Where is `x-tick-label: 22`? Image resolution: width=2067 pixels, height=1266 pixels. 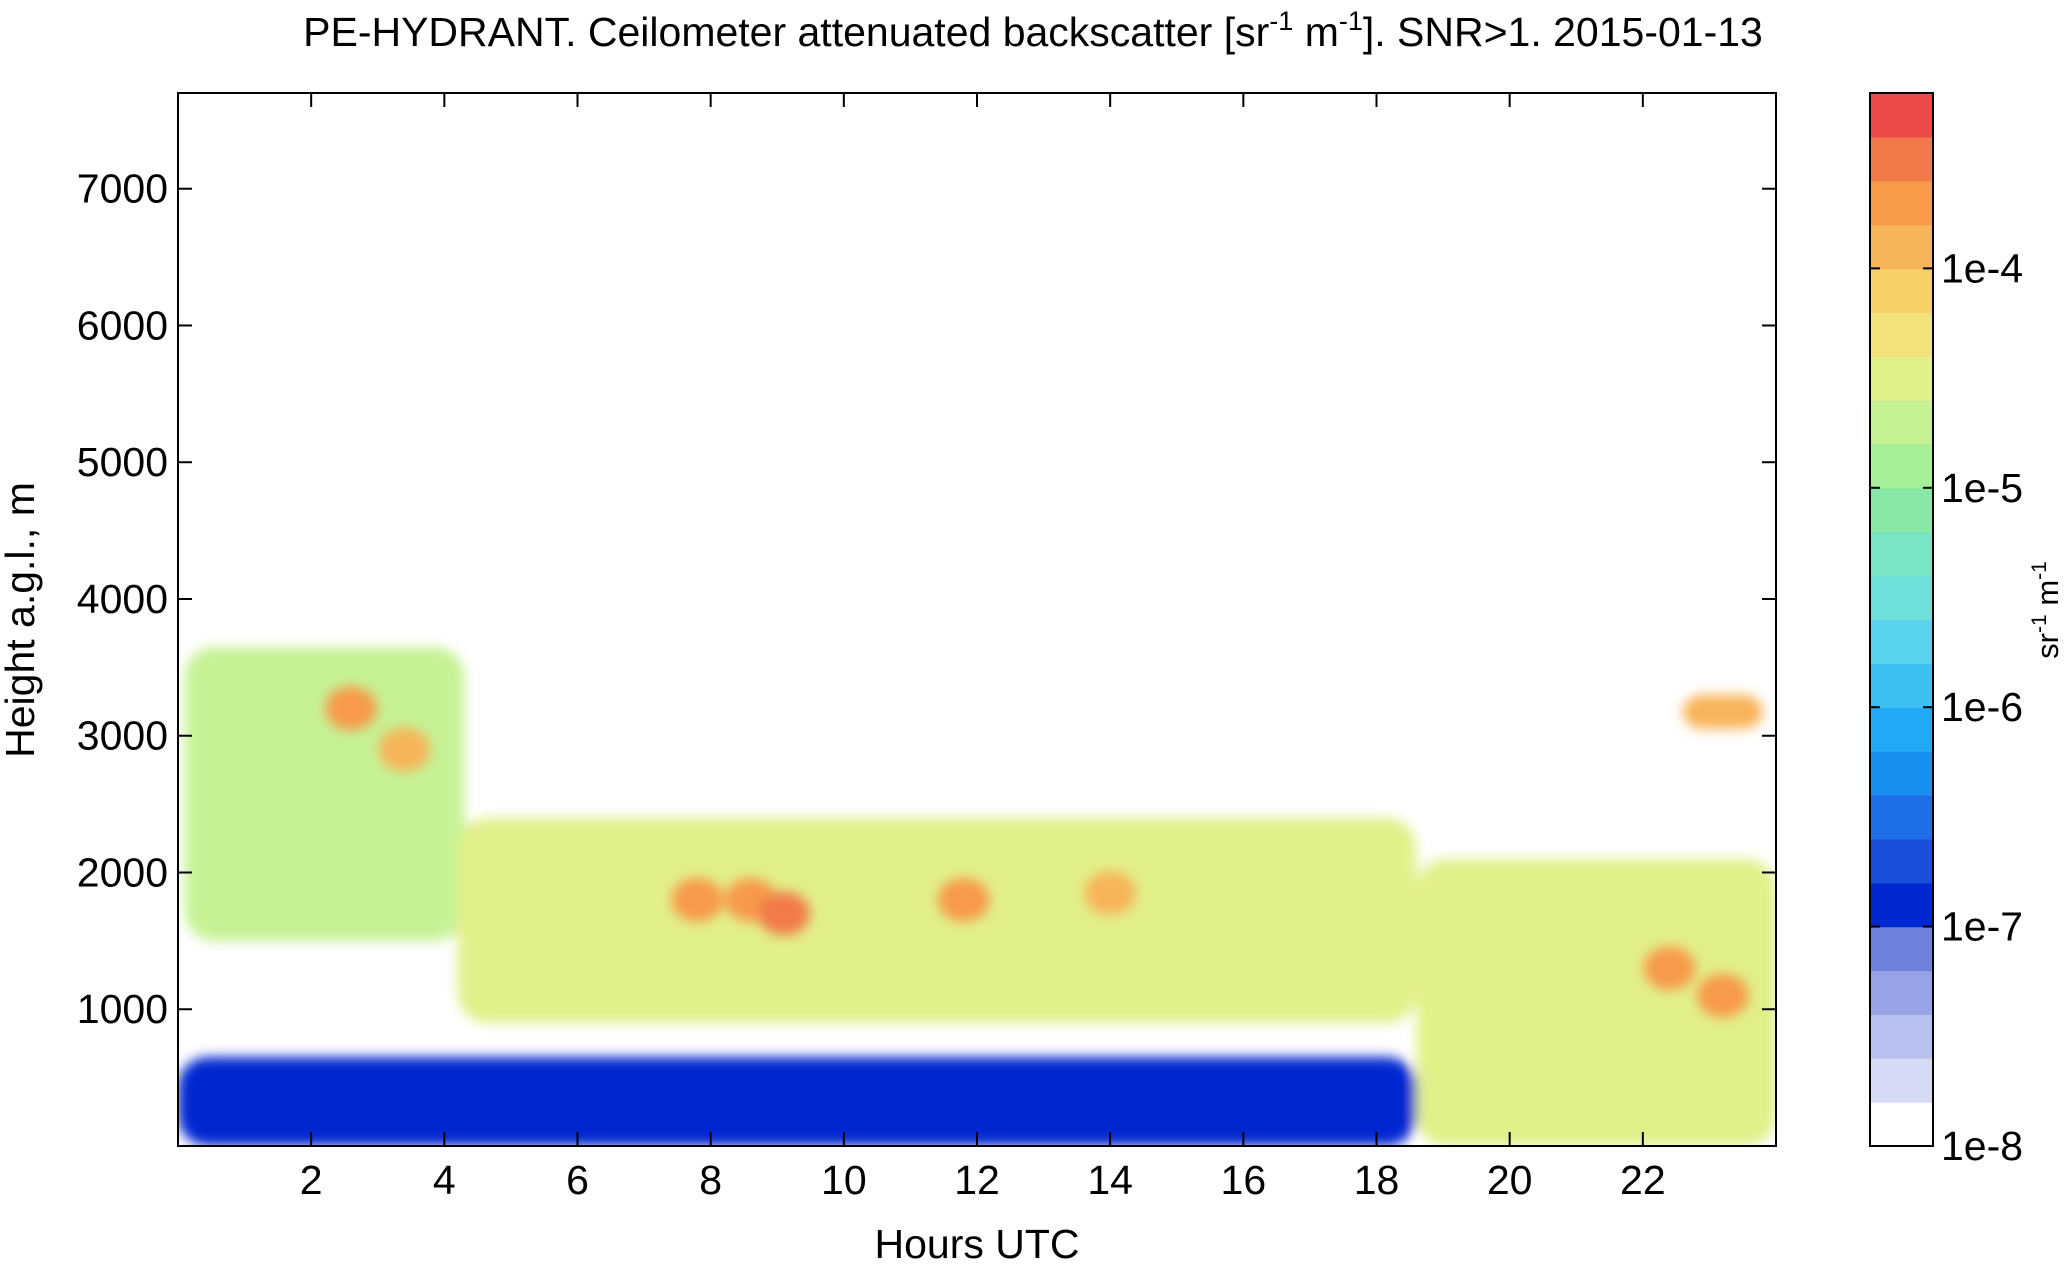 x-tick-label: 22 is located at coordinates (1643, 1180).